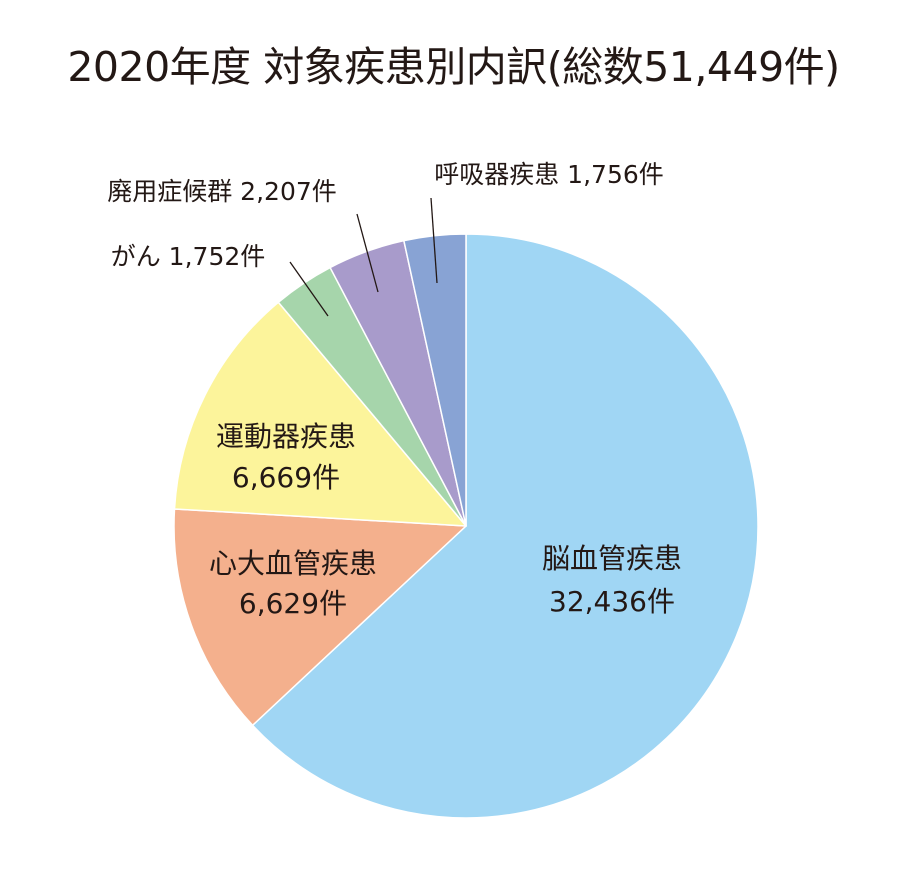  I want to click on slice-category-label: 心大血管疾患, so click(293, 563).